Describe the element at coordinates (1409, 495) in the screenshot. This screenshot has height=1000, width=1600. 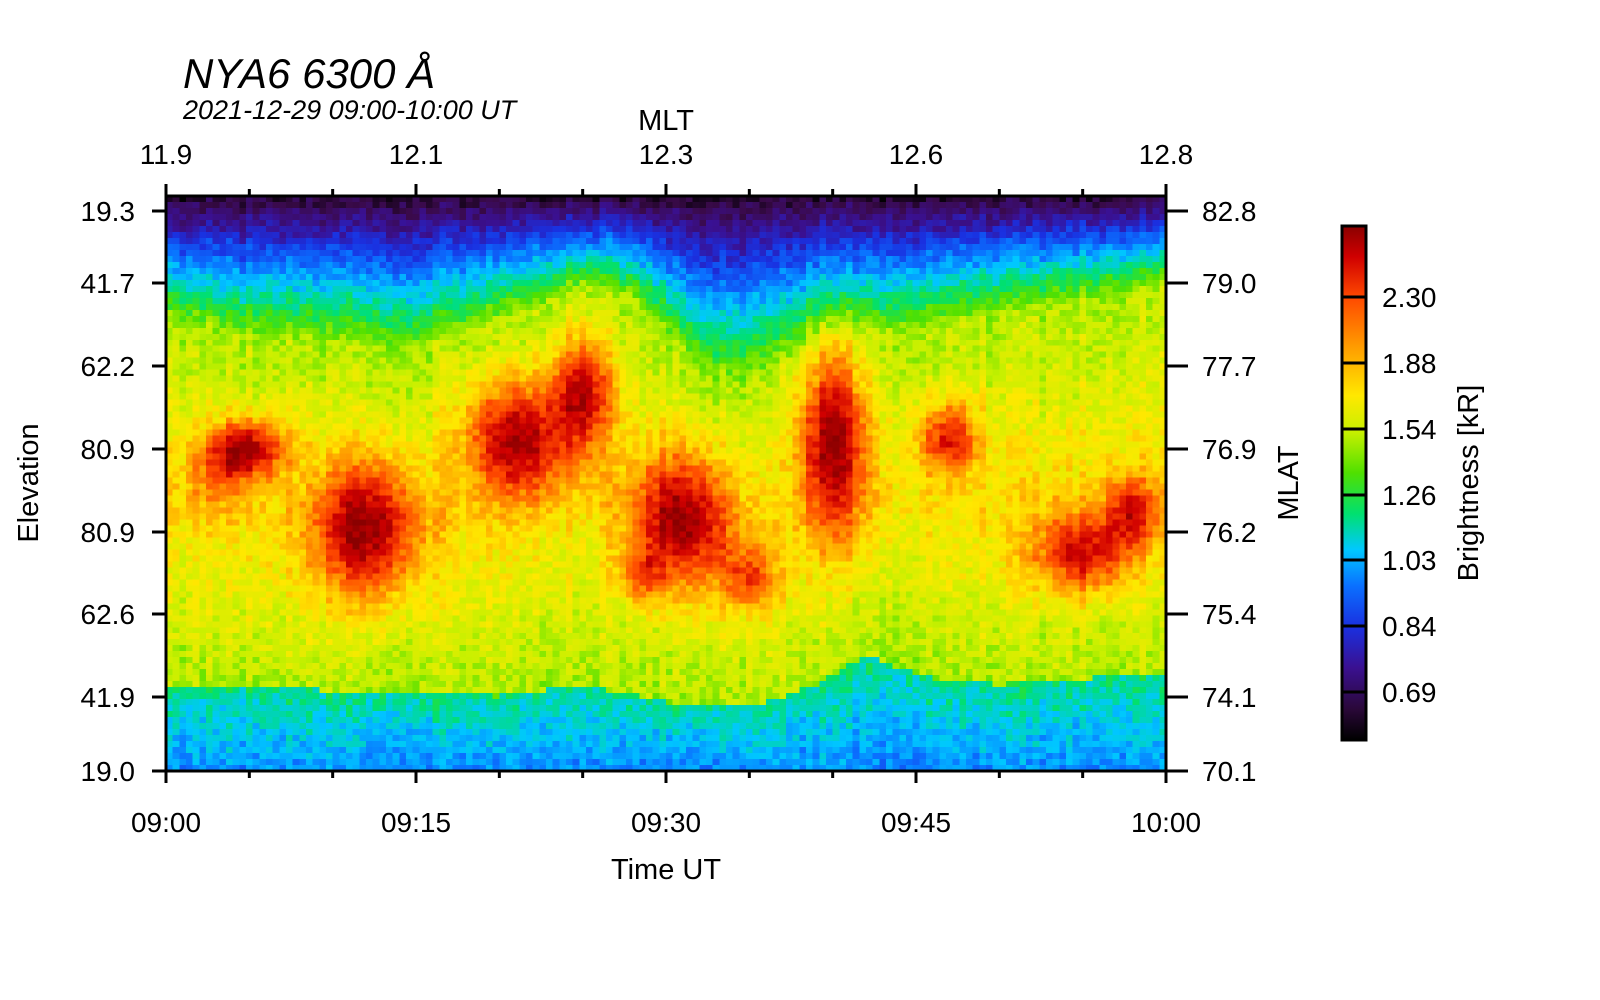
I see `colorbar-tick-label: 1.26` at that location.